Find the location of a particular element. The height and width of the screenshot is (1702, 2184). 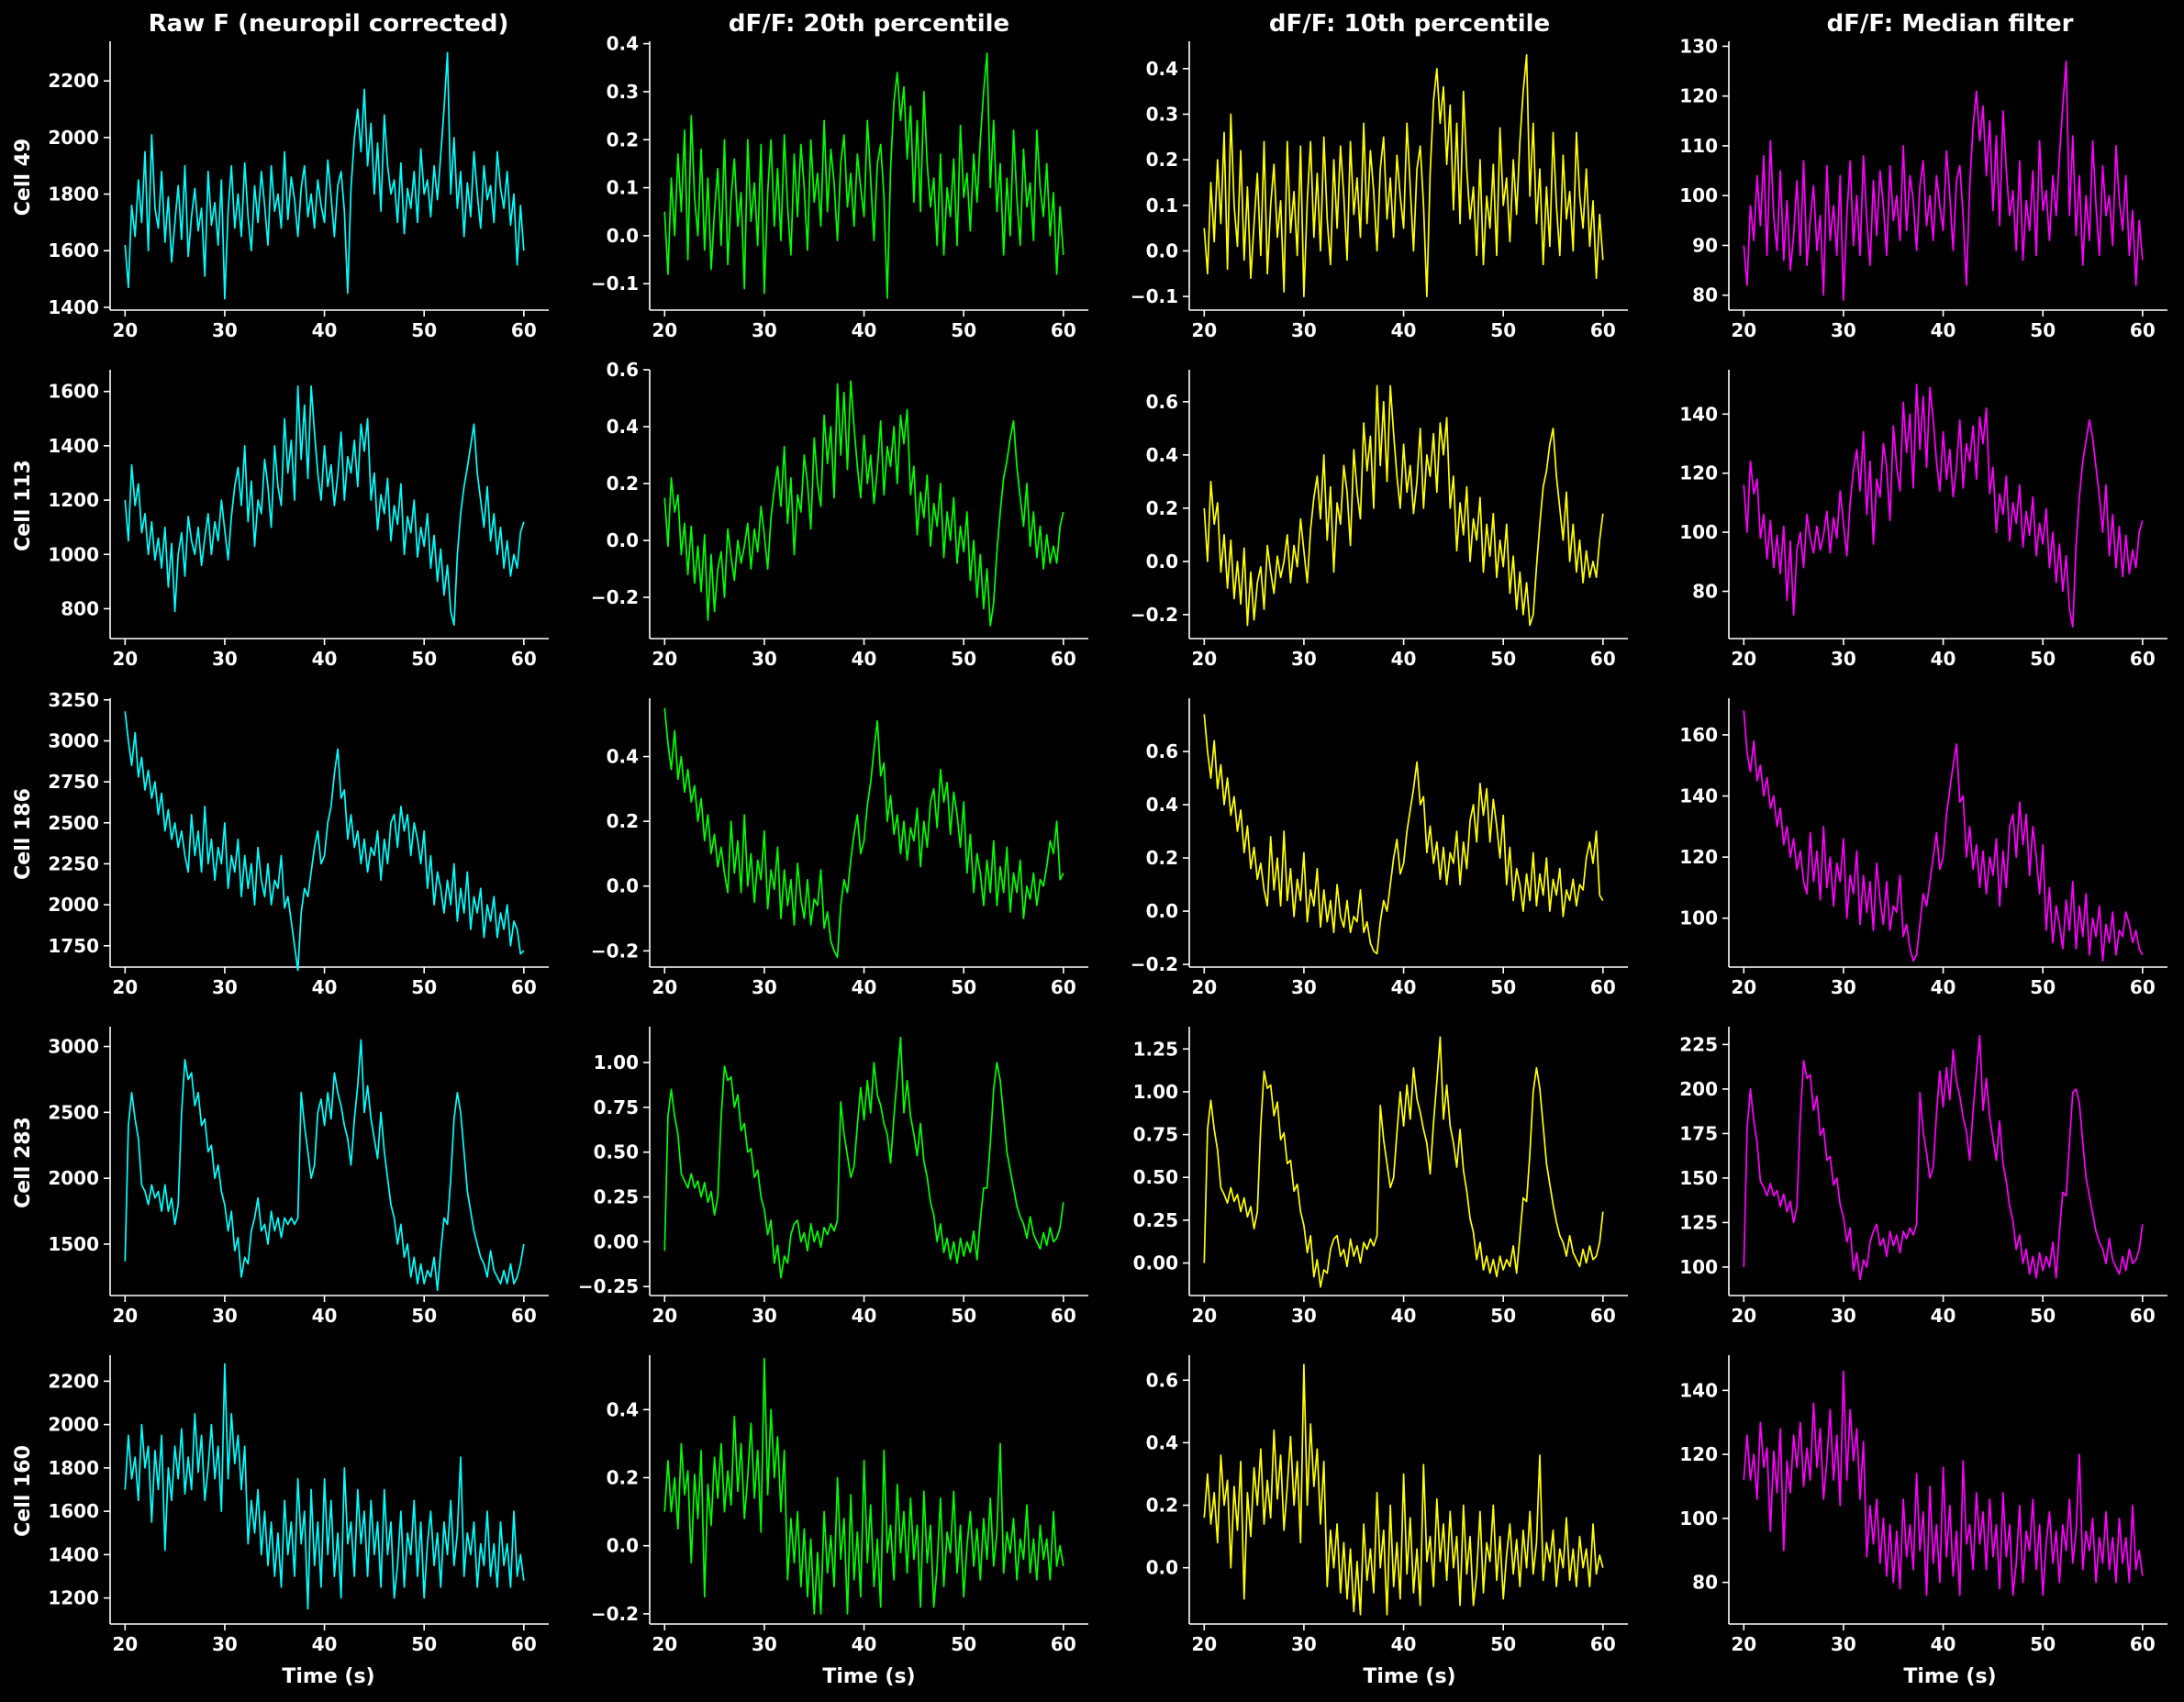

y-tick-label: 200 is located at coordinates (1698, 1089).